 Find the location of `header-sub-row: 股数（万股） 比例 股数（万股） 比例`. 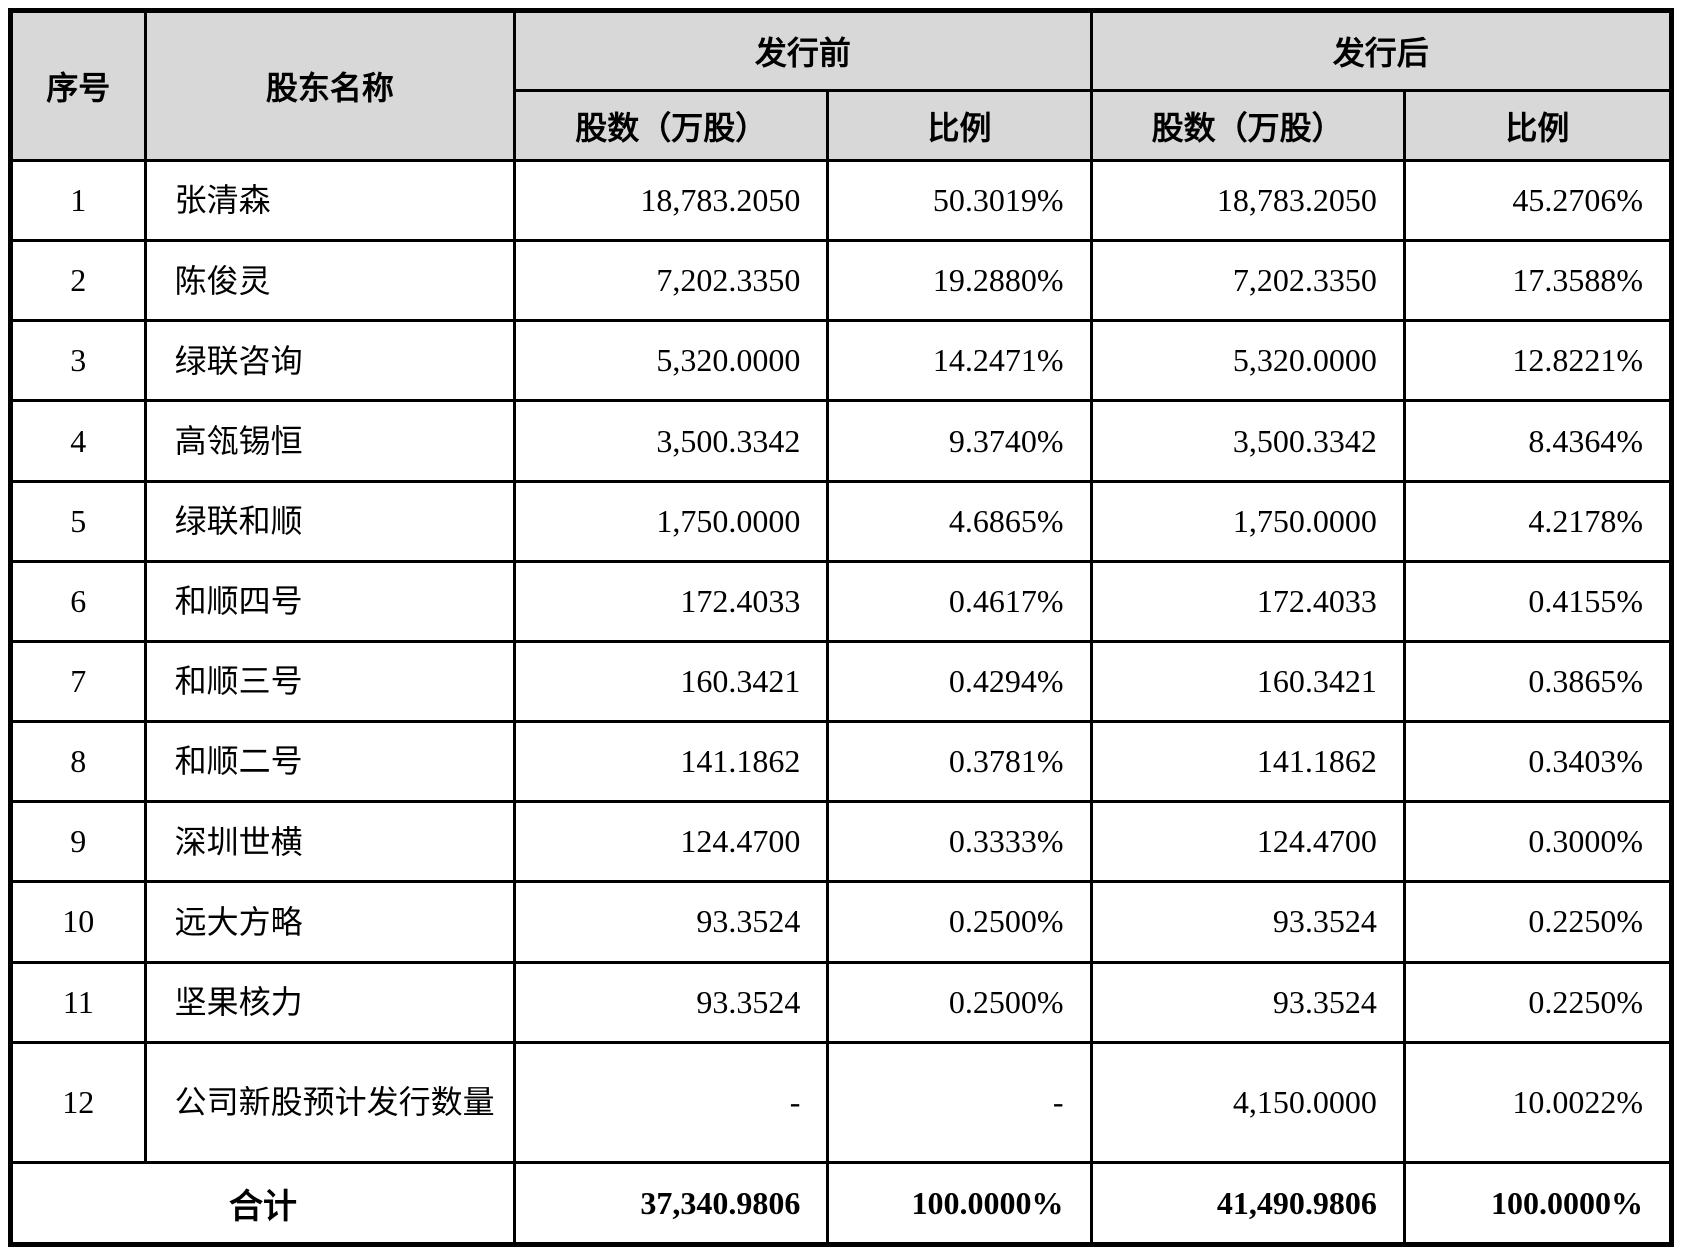

header-sub-row: 股数（万股） 比例 股数（万股） 比例 is located at coordinates (842, 125).